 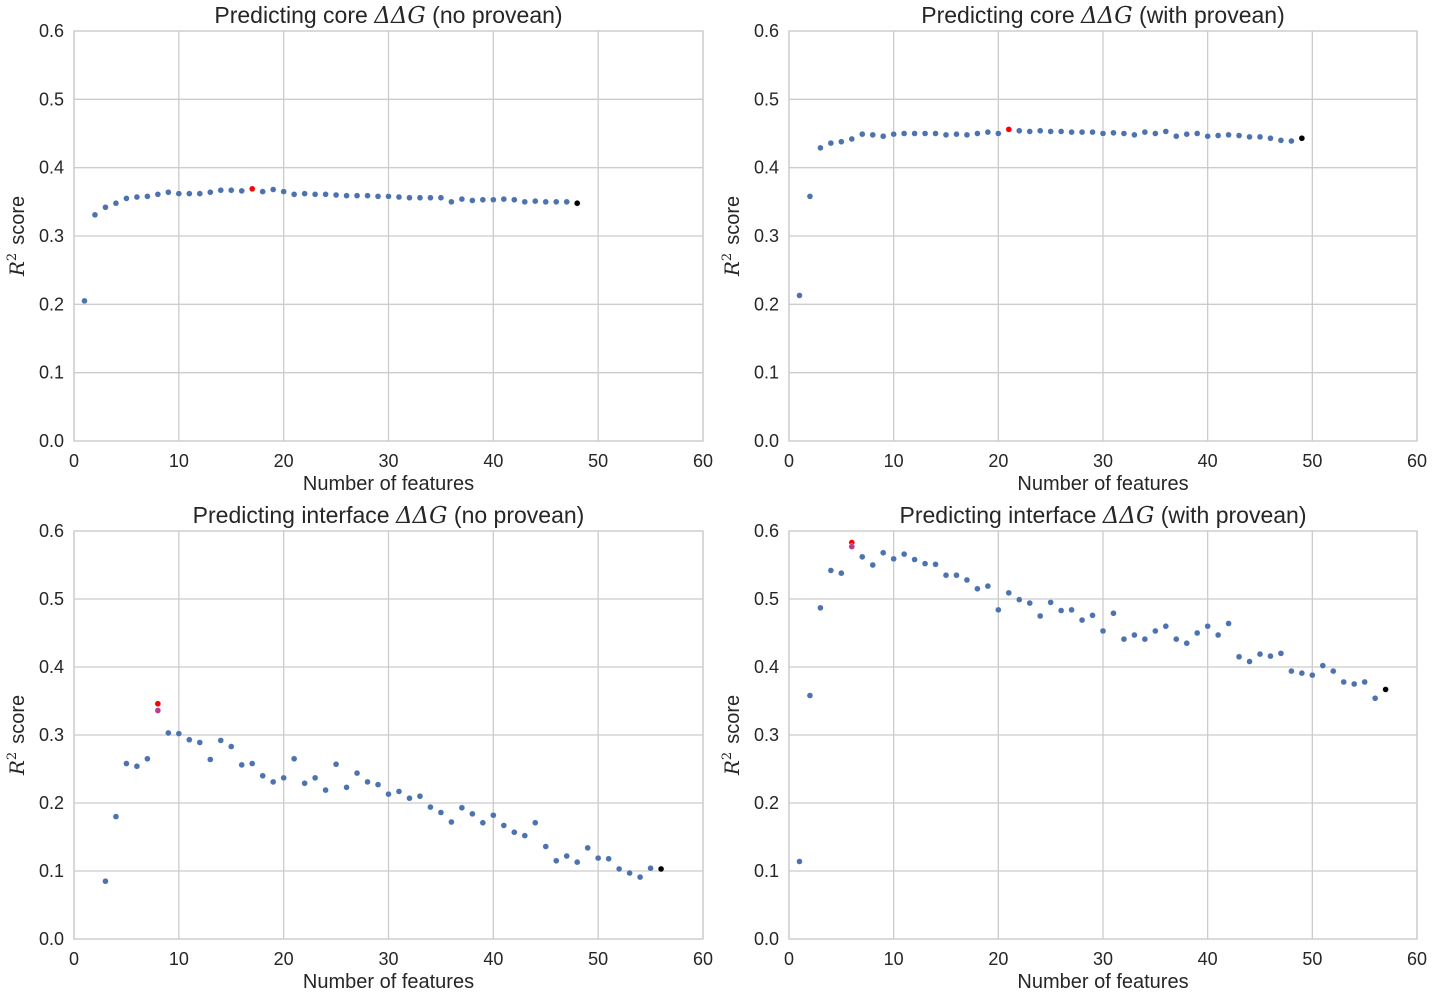 What do you see at coordinates (766, 531) in the screenshot?
I see `y-tick-label: 0.6` at bounding box center [766, 531].